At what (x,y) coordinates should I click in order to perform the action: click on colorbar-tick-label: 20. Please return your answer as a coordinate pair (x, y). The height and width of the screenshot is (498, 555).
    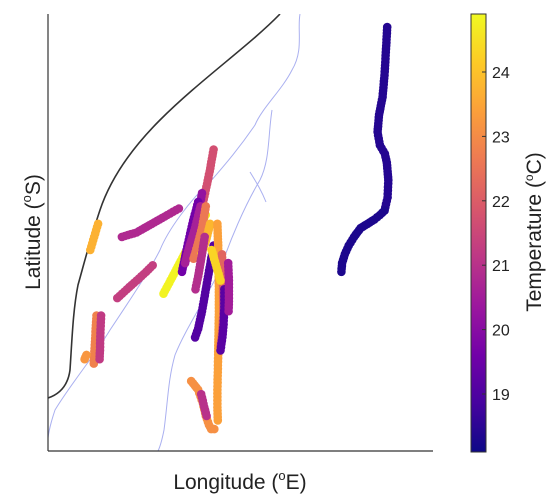
    Looking at the image, I should click on (501, 331).